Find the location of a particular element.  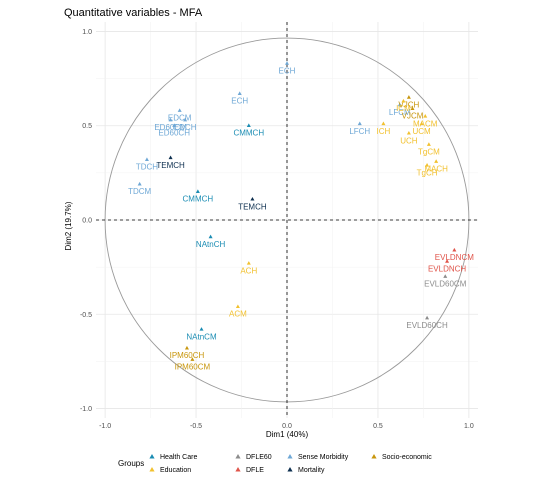

point-label: MACH is located at coordinates (436, 169).